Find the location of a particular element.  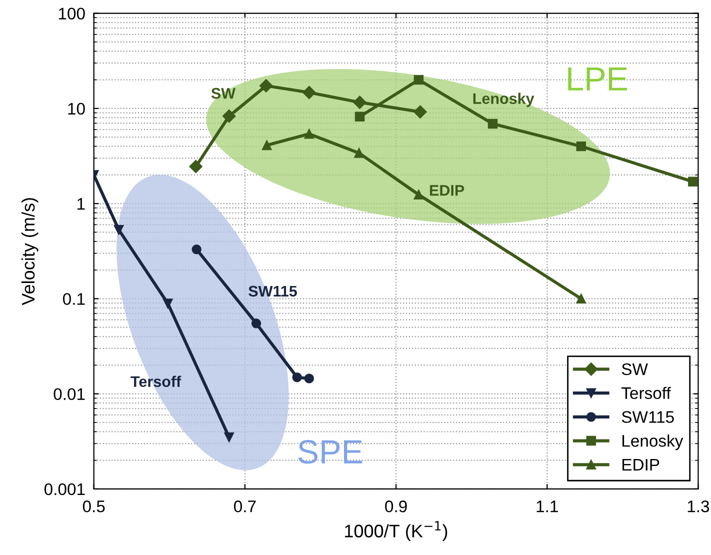

annotation: Tersoff is located at coordinates (156, 381).